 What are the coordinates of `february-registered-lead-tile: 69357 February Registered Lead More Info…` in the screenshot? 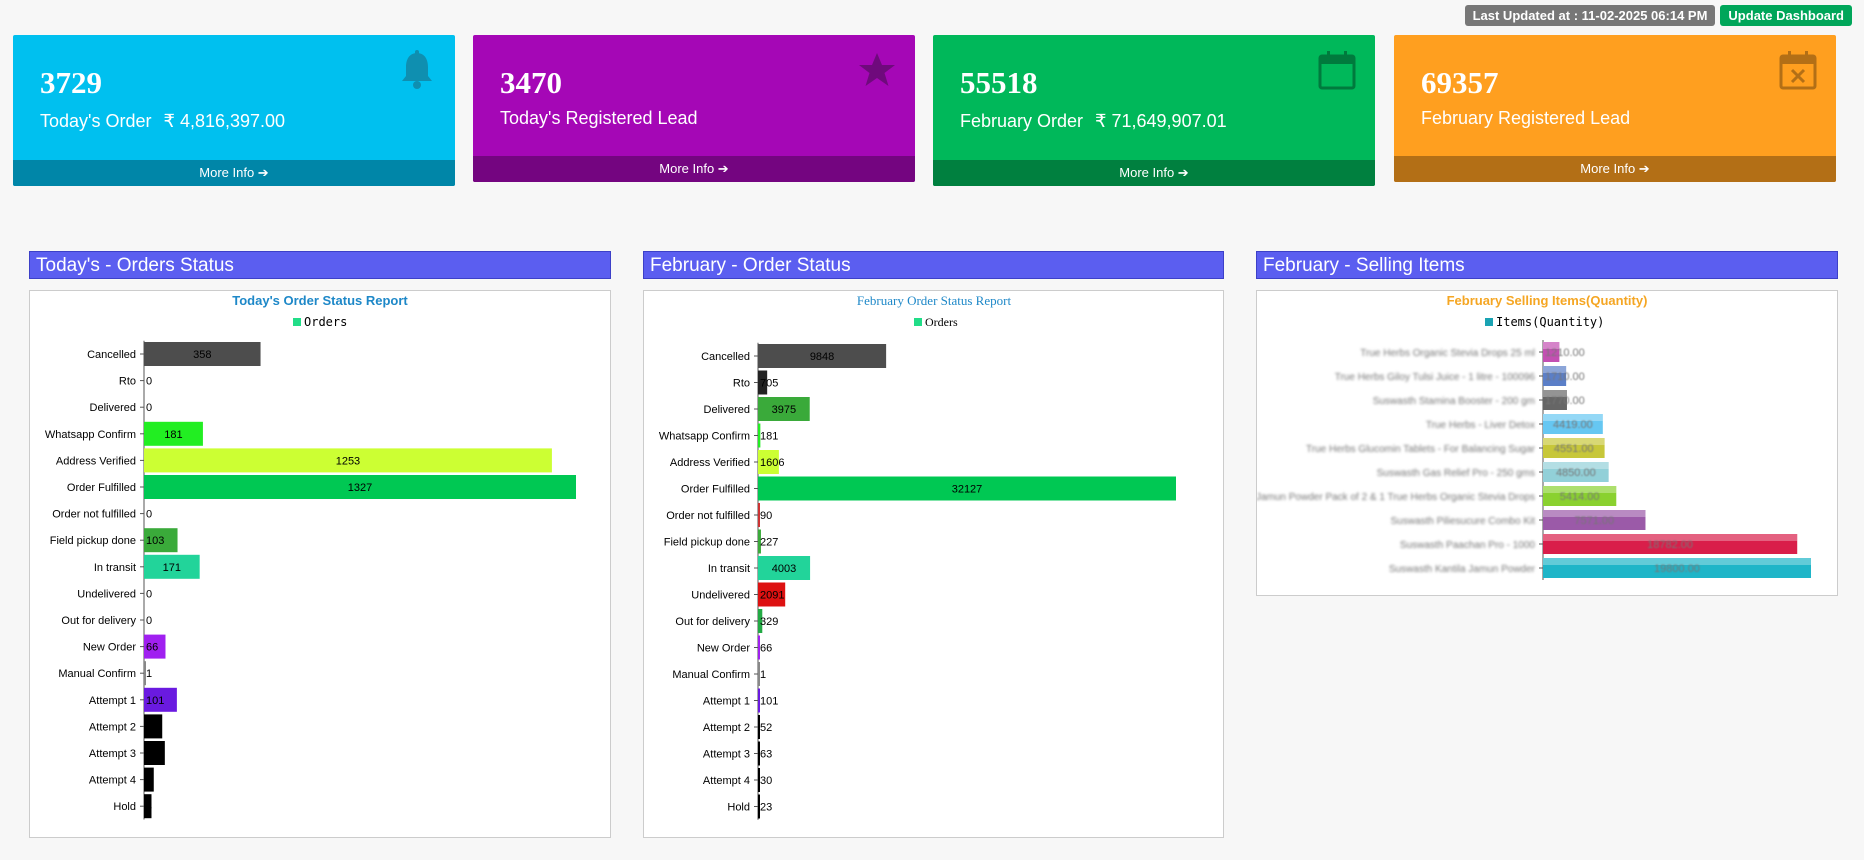 It's located at (1615, 108).